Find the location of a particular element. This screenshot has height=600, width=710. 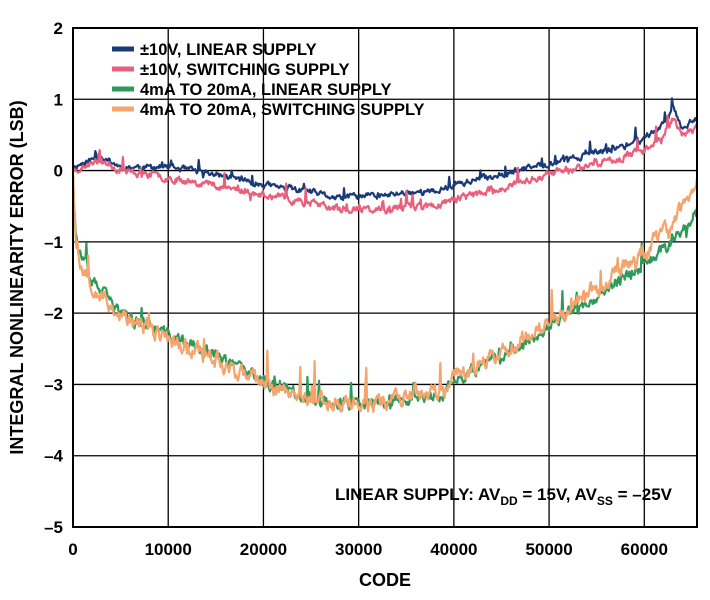

x-axis-title: CODE is located at coordinates (385, 580).